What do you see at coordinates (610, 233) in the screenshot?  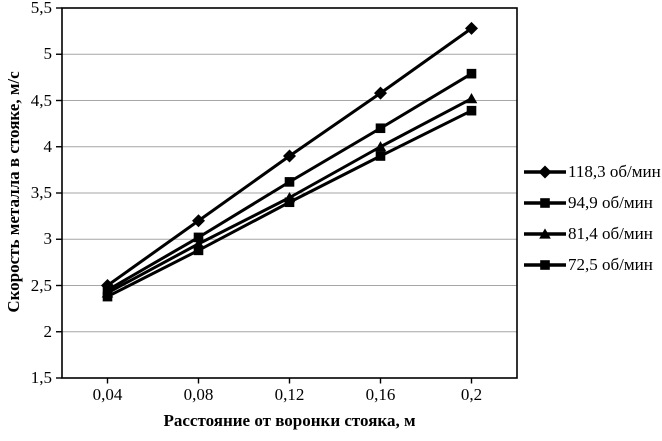 I see `legend-label: 81,4 об/мин` at bounding box center [610, 233].